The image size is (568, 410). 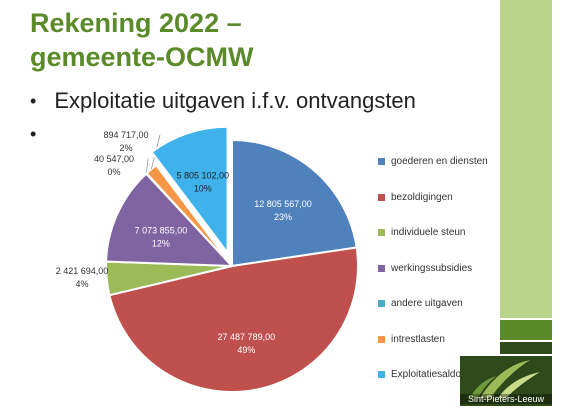 I want to click on legend-label: intrestlasten, so click(x=418, y=339).